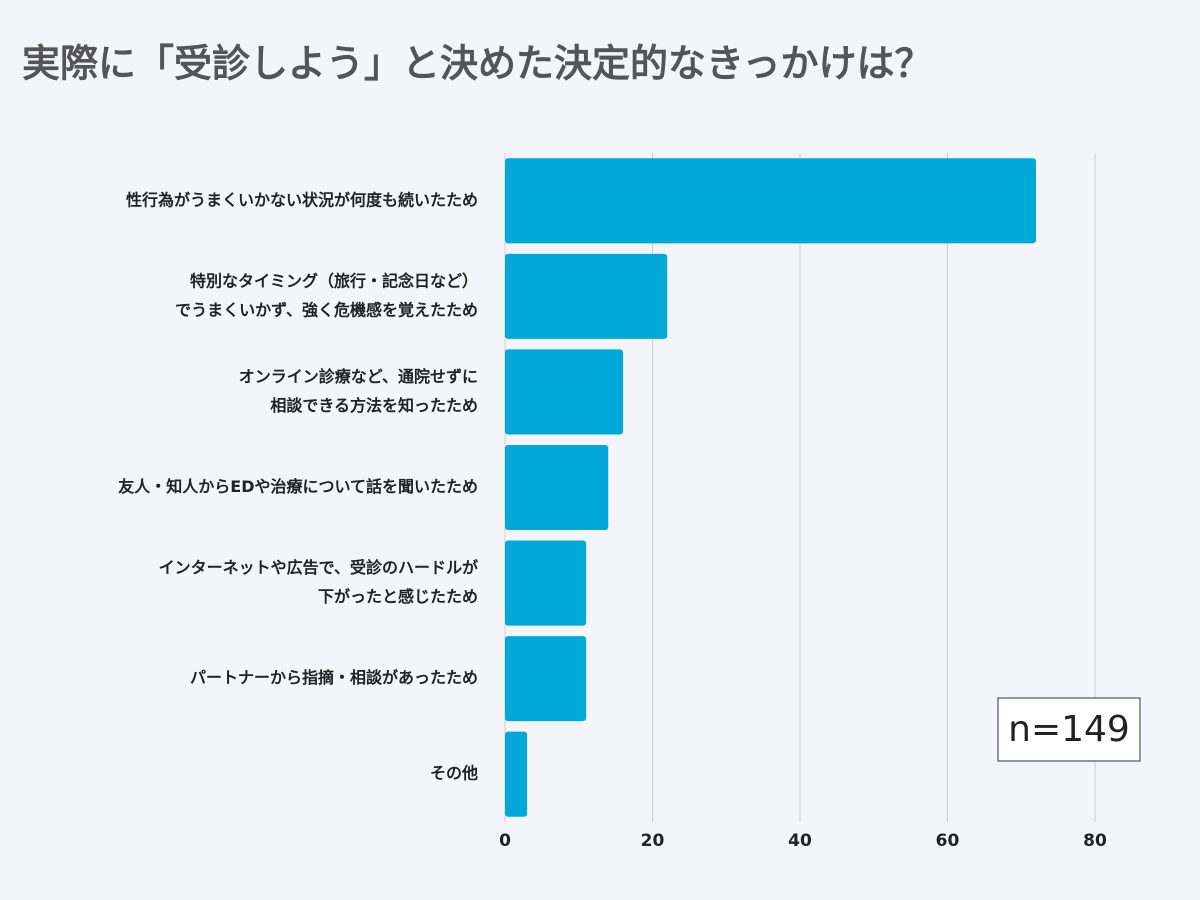 This screenshot has width=1200, height=900. Describe the element at coordinates (374, 405) in the screenshot. I see `y-tick-label: 相談できる方法を知ったため` at that location.